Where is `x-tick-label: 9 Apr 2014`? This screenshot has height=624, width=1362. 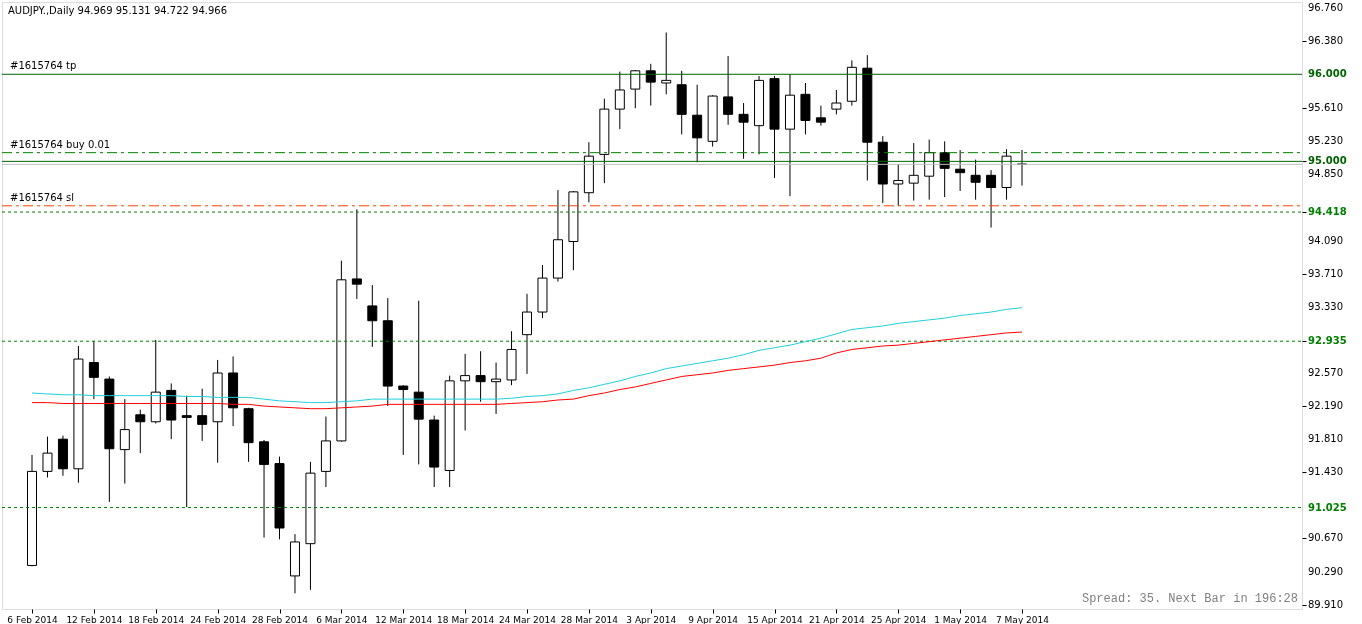 x-tick-label: 9 Apr 2014 is located at coordinates (713, 619).